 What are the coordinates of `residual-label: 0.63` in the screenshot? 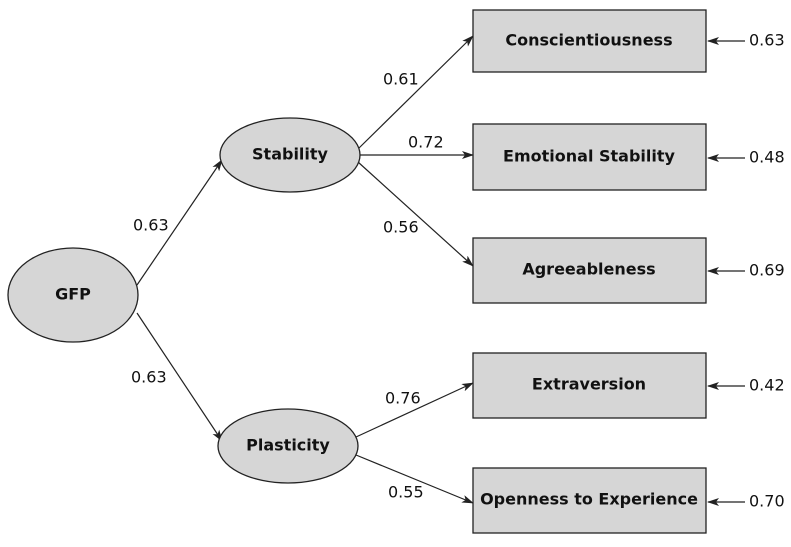 It's located at (767, 40).